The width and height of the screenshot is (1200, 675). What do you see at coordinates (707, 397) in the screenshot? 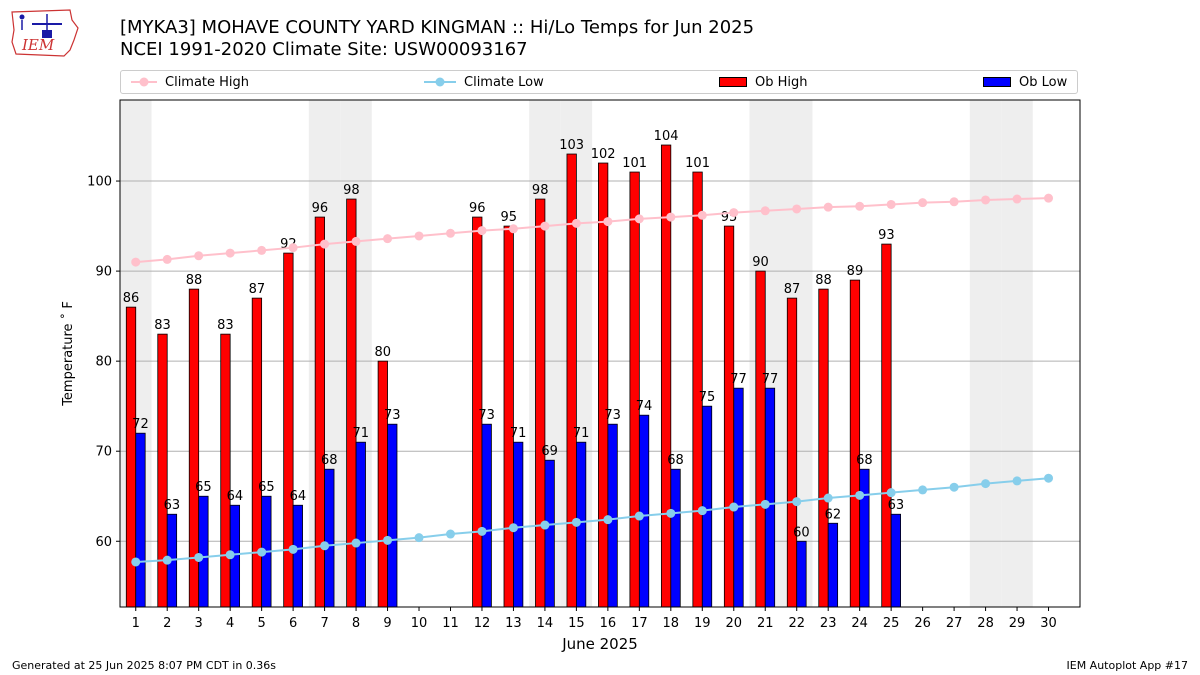
I see `ob-low-label: 75` at bounding box center [707, 397].